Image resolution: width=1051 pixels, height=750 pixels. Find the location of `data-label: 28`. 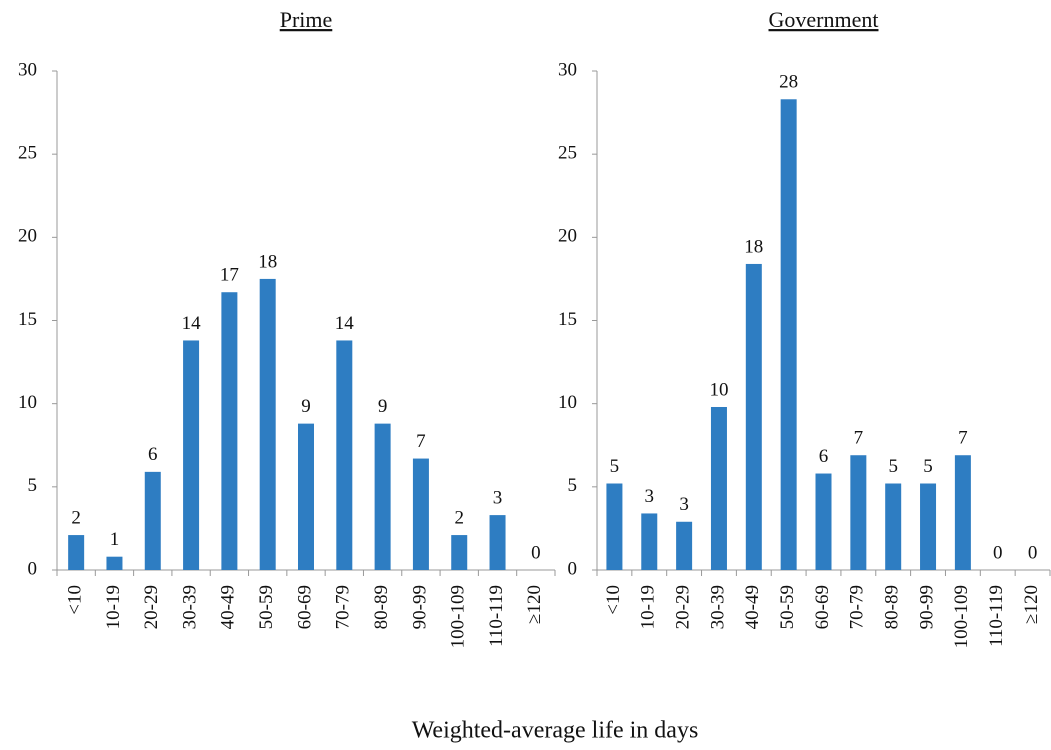

data-label: 28 is located at coordinates (788, 82).